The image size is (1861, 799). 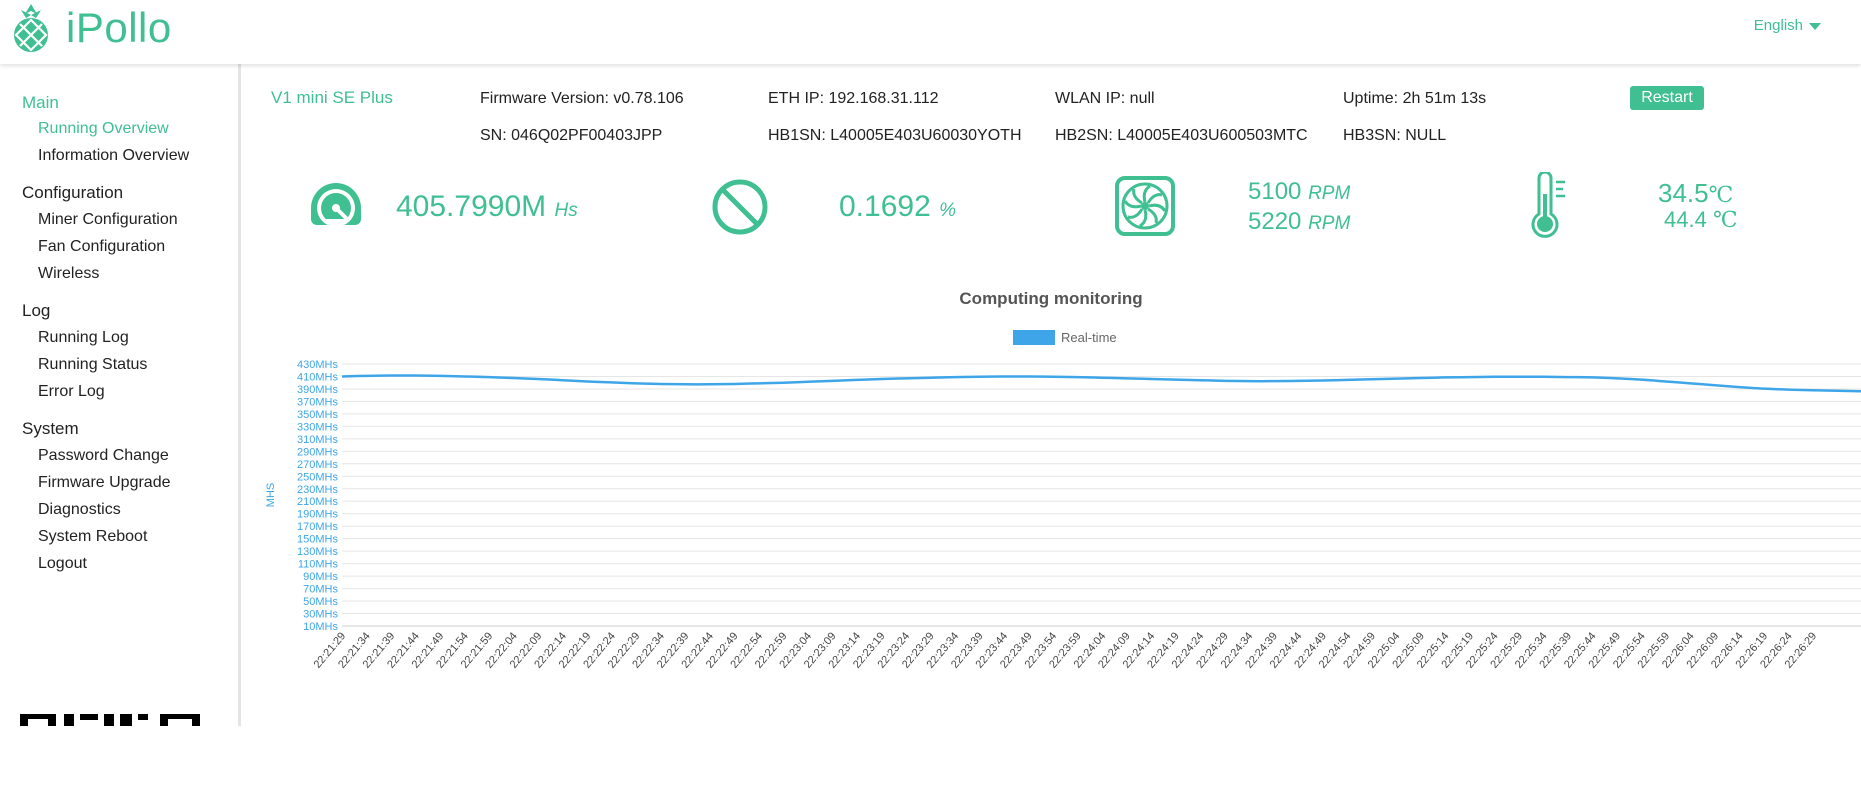 What do you see at coordinates (1051, 298) in the screenshot?
I see `chart-title: Computing monitoring` at bounding box center [1051, 298].